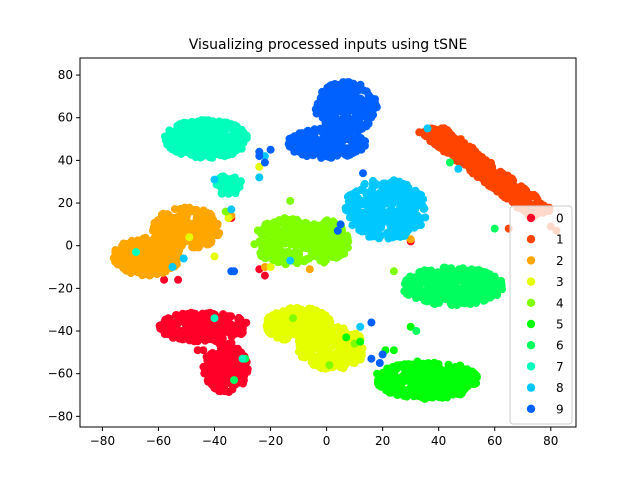 This screenshot has width=640, height=480. I want to click on x-tick-label: 0, so click(327, 441).